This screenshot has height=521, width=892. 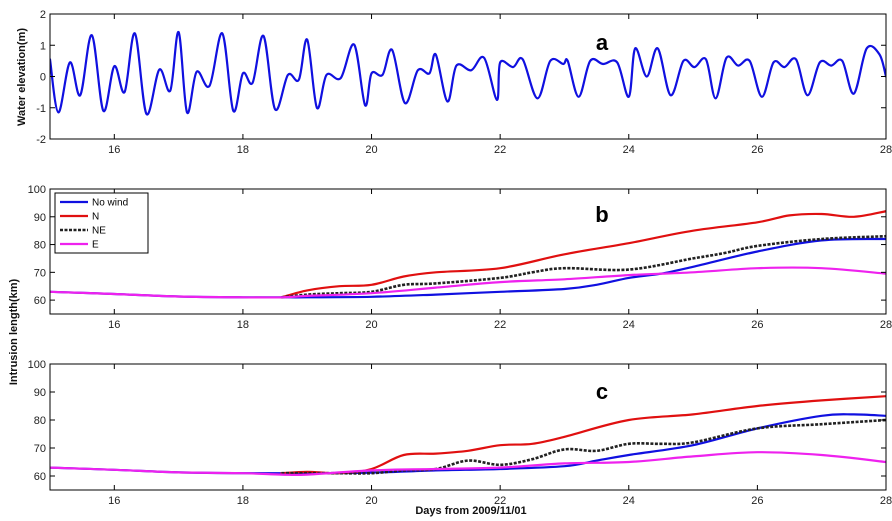 I want to click on y-tick-label: 2, so click(x=43, y=15).